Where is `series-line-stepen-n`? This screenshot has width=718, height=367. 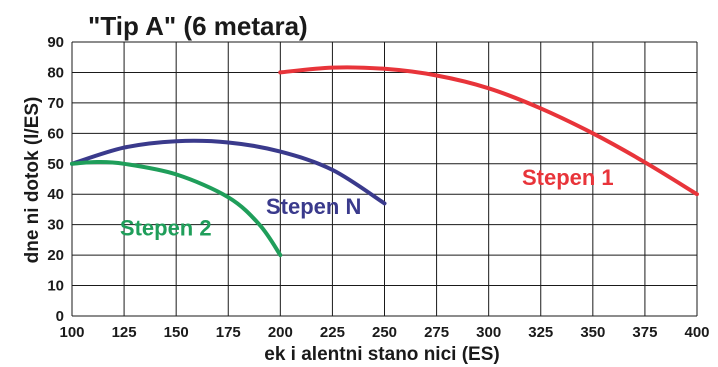
series-line-stepen-n is located at coordinates (228, 172).